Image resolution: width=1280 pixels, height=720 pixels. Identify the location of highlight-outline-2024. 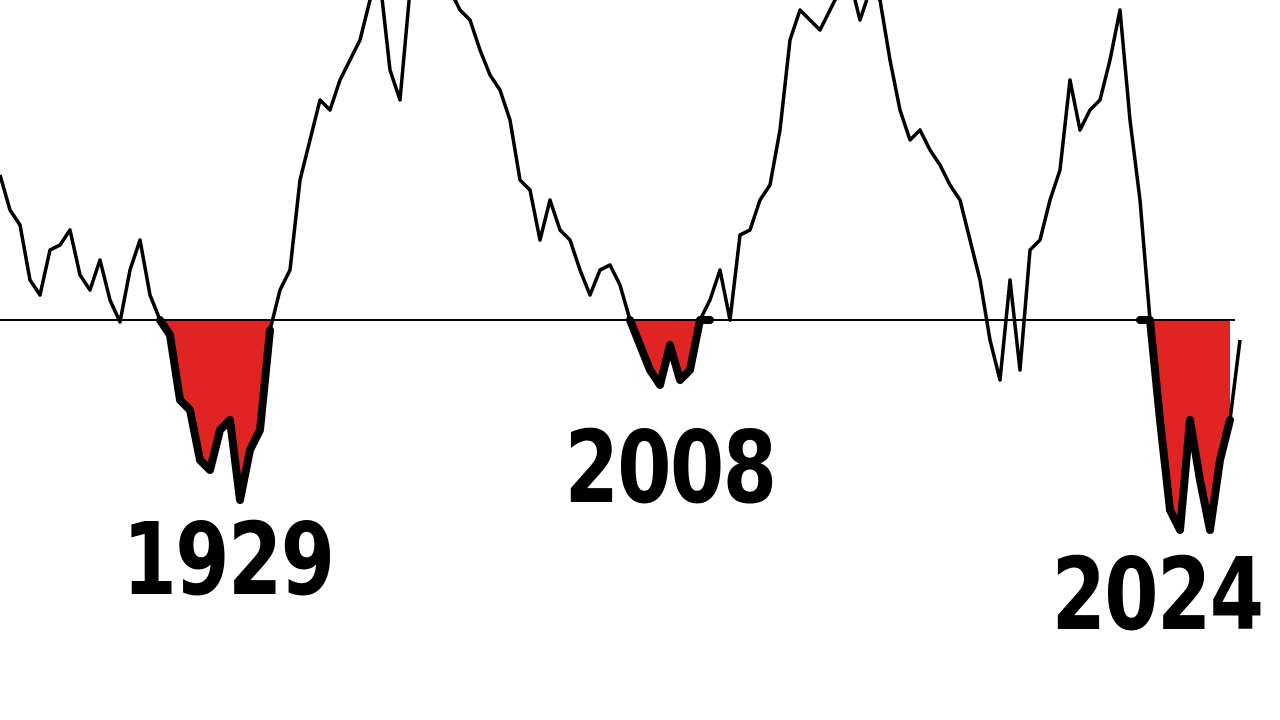
(1185, 425).